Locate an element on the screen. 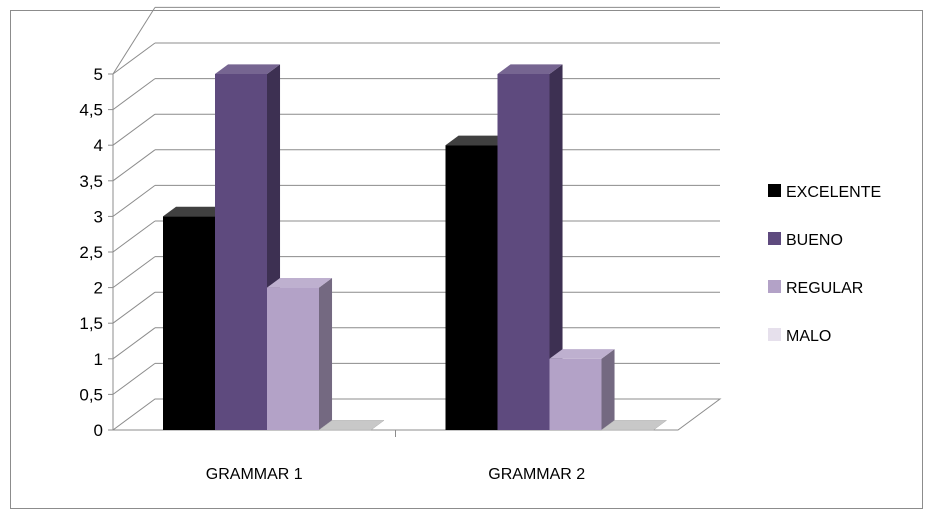  y-tick-label: 4,5 is located at coordinates (91, 110).